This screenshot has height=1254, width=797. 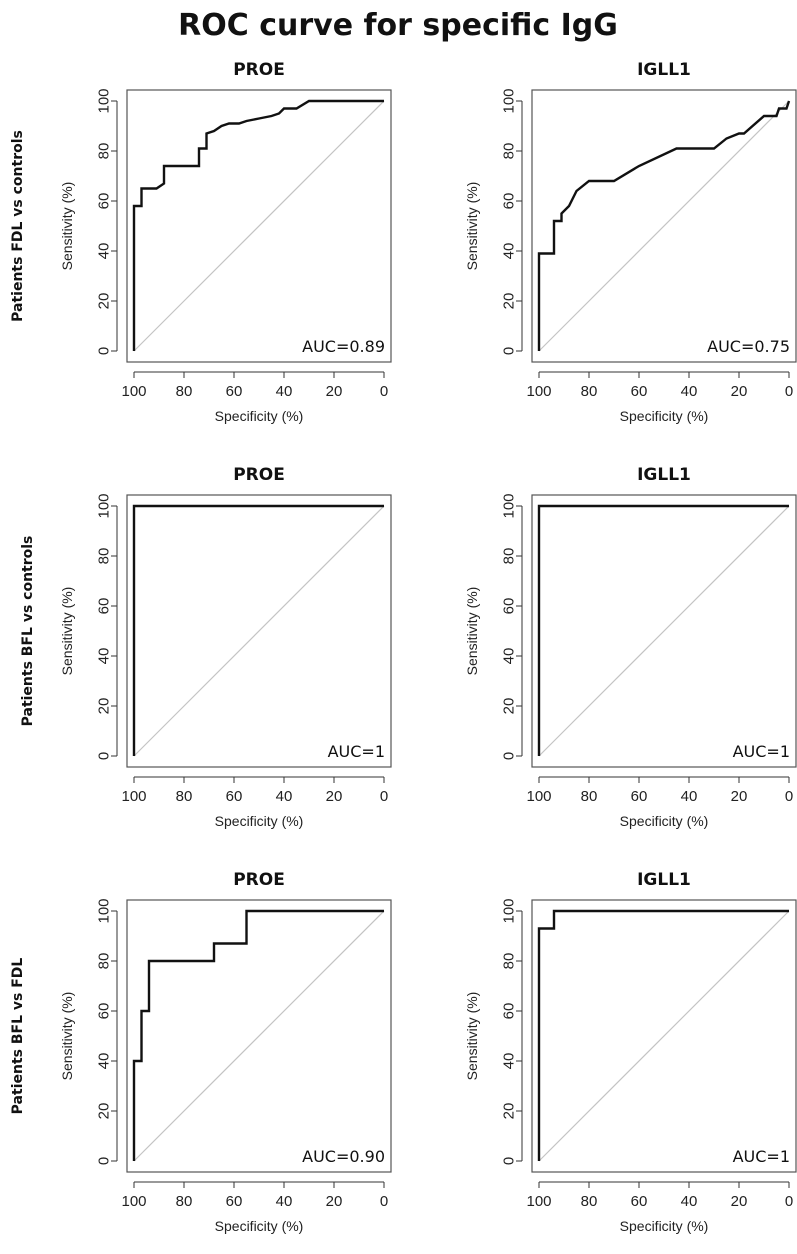 What do you see at coordinates (343, 346) in the screenshot?
I see `auc-label: AUC=0.89` at bounding box center [343, 346].